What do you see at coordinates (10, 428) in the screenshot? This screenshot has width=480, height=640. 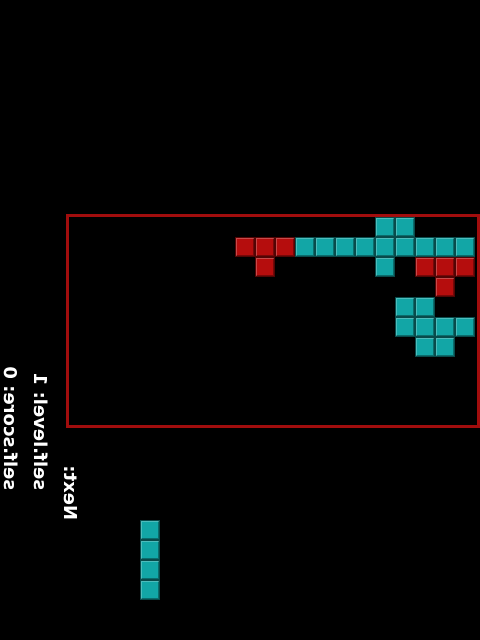 I see `score-label: self.score: 0` at bounding box center [10, 428].